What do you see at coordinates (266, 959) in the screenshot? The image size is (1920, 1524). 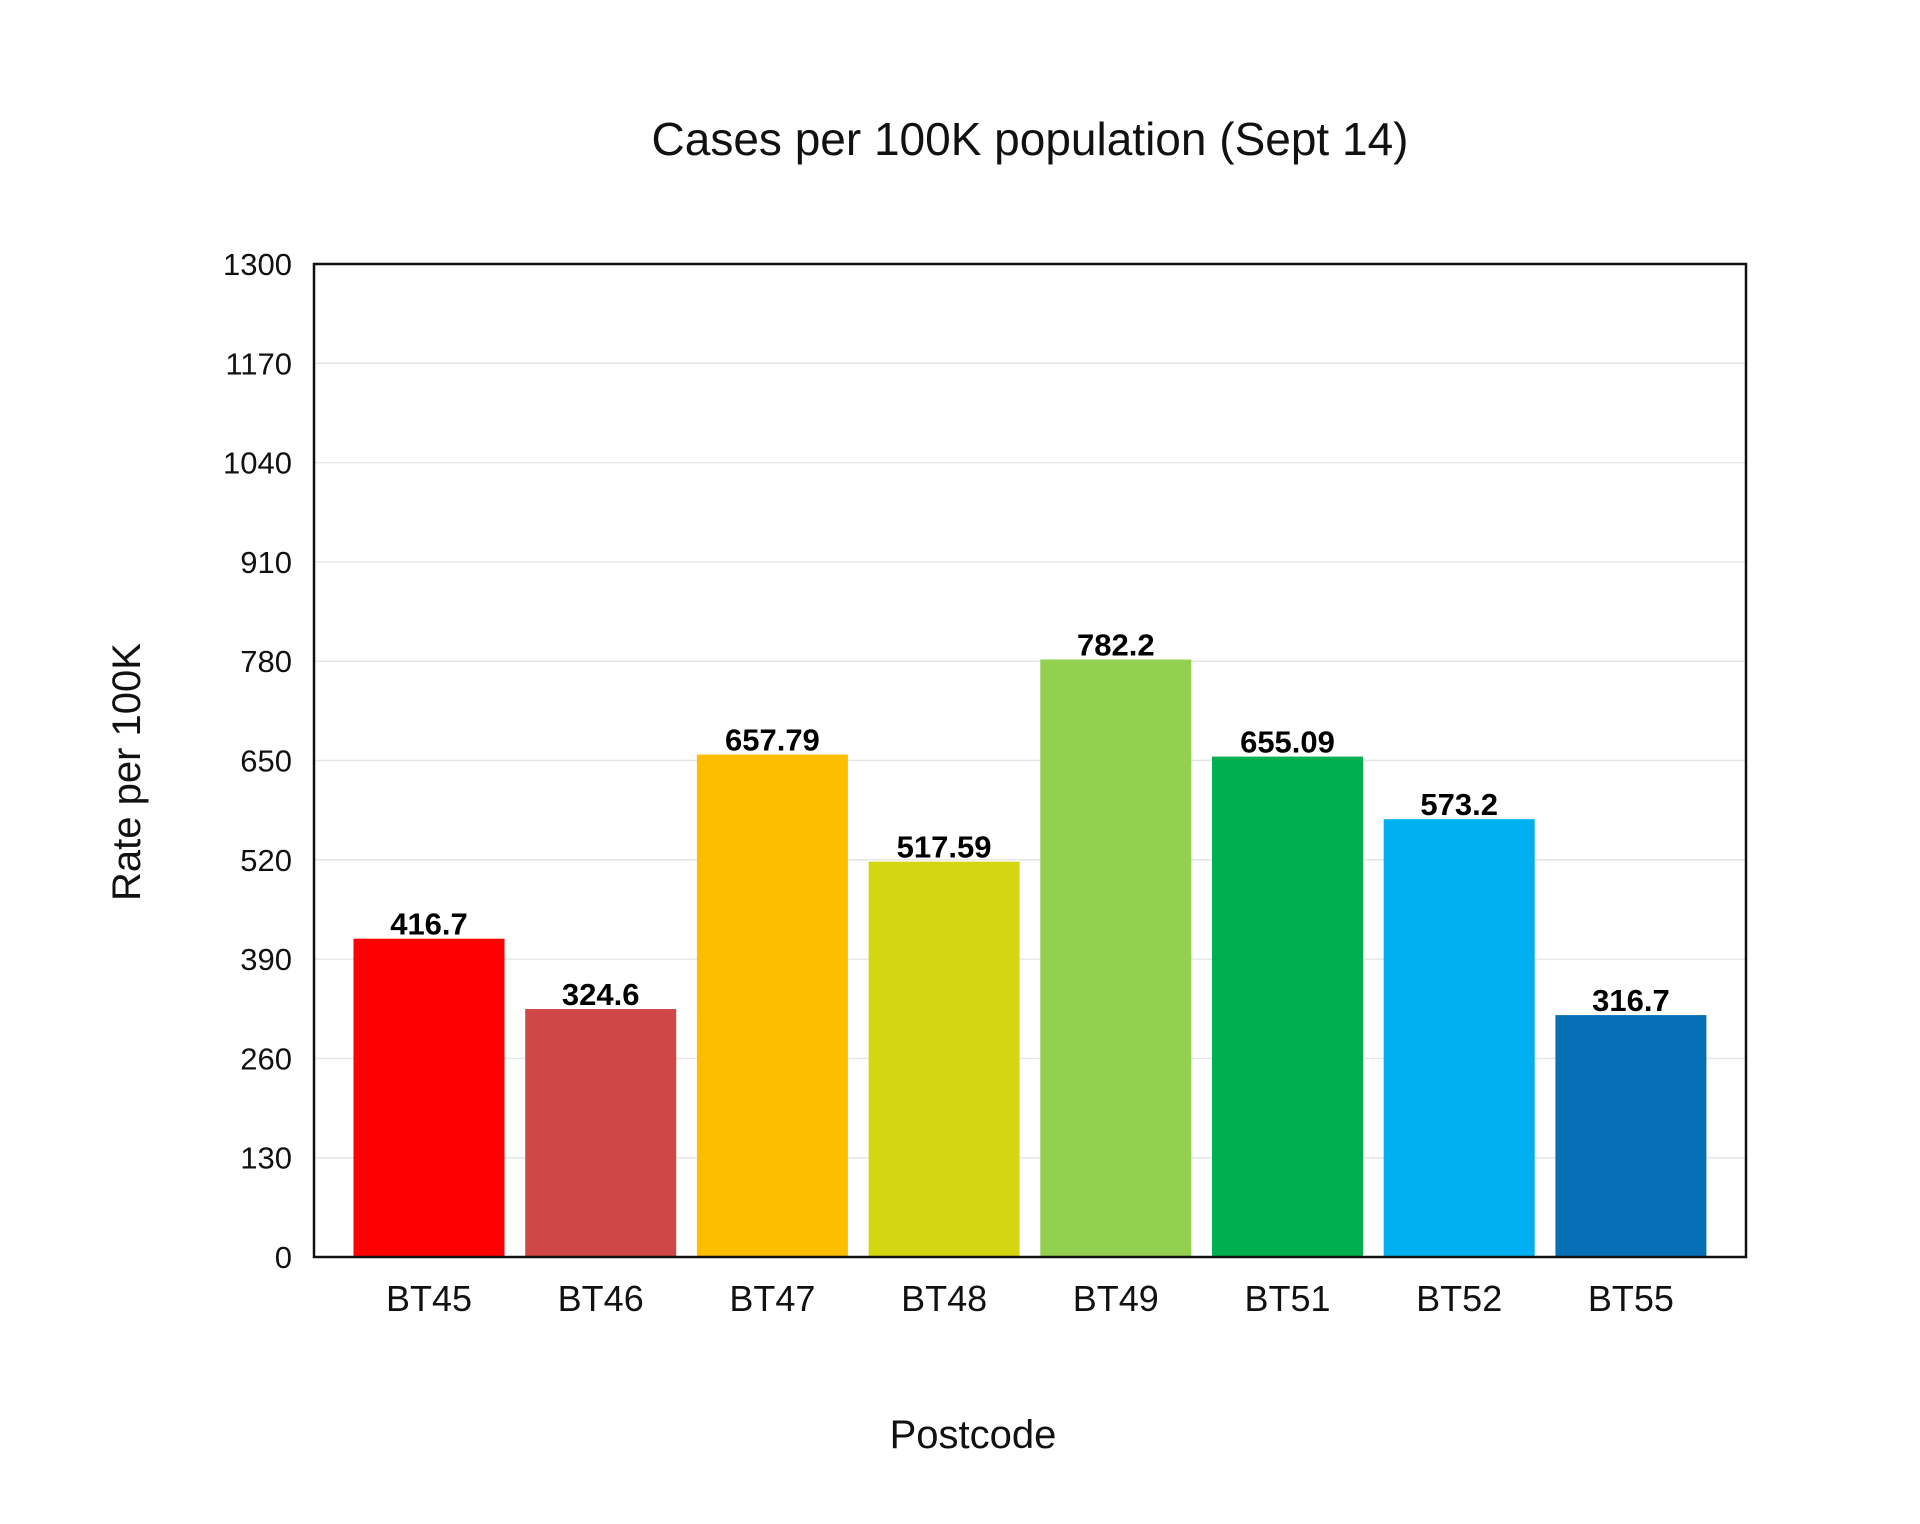 I see `y-tick-label: 390` at bounding box center [266, 959].